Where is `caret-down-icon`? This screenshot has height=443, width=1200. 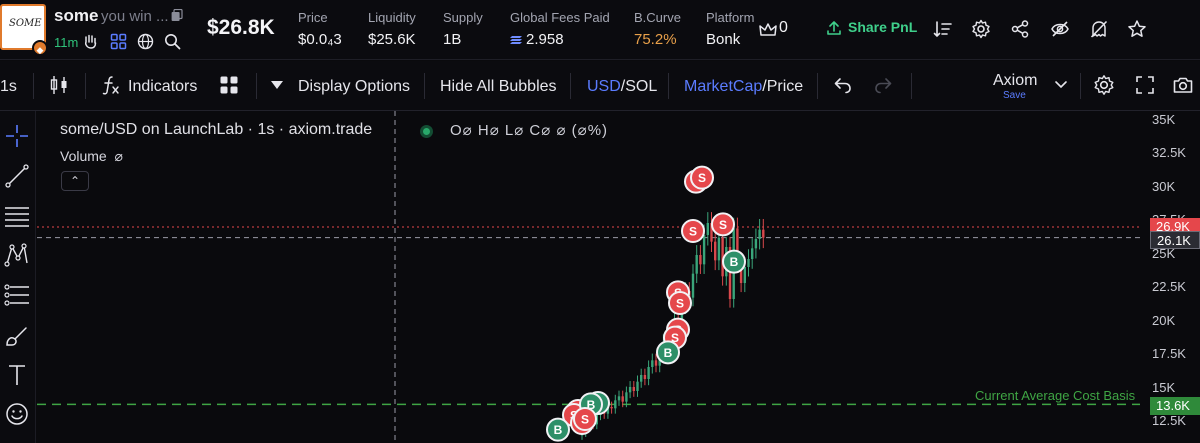 caret-down-icon is located at coordinates (277, 85).